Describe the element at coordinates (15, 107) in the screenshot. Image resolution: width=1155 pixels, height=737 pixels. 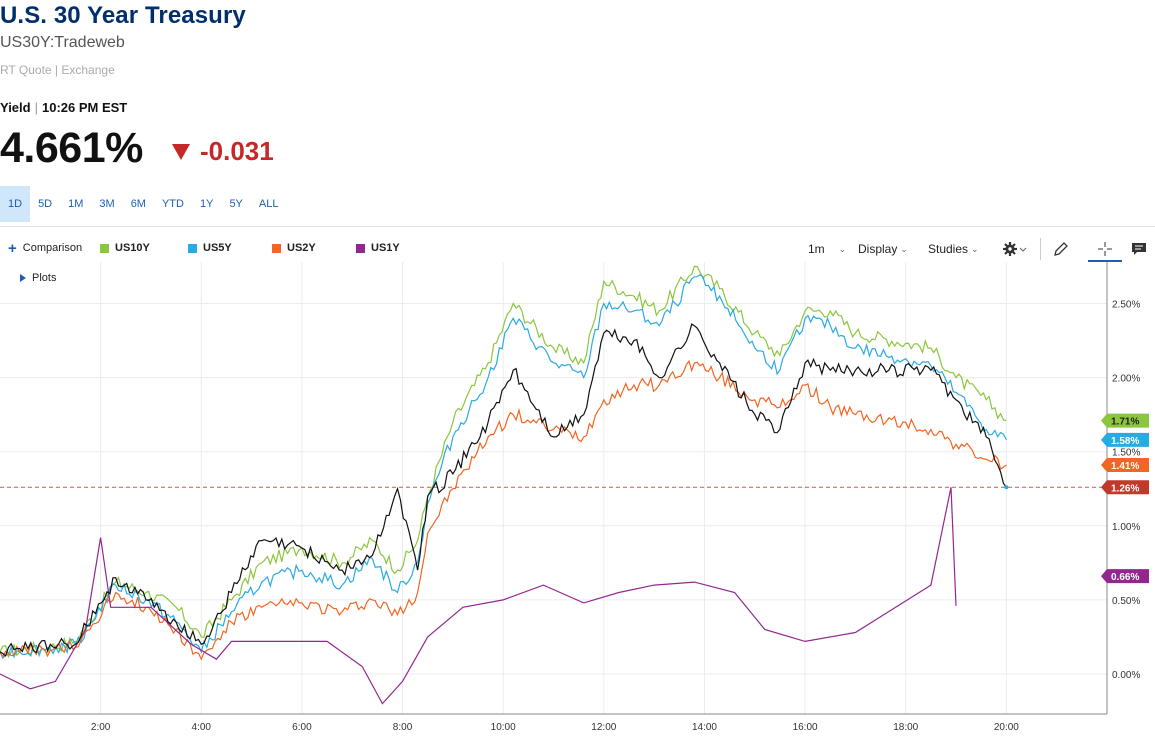
I see `yield-label: Yield` at that location.